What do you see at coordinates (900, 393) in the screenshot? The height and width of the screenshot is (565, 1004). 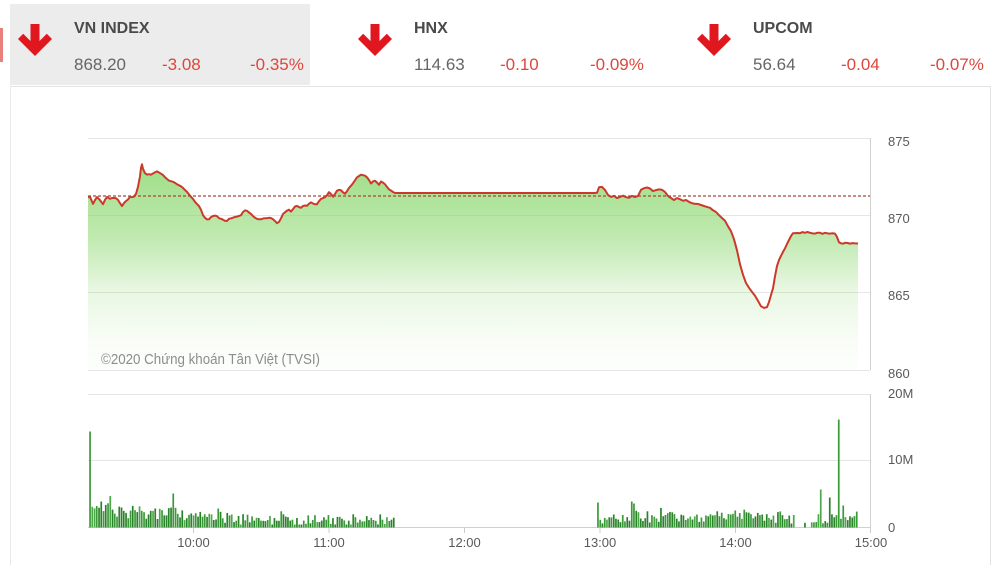 I see `svg-text: 20M` at bounding box center [900, 393].